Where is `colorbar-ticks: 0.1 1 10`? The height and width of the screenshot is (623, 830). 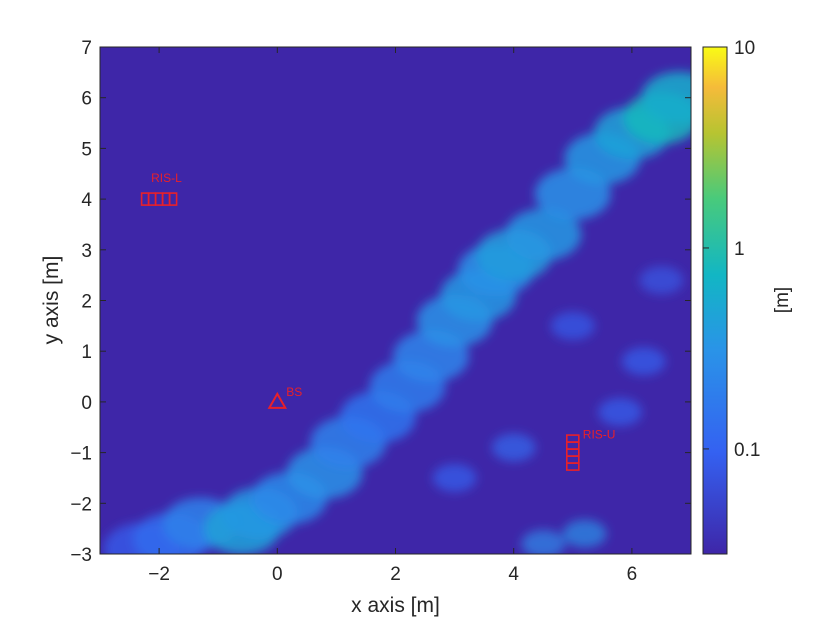
colorbar-ticks: 0.1 1 10 is located at coordinates (731, 249).